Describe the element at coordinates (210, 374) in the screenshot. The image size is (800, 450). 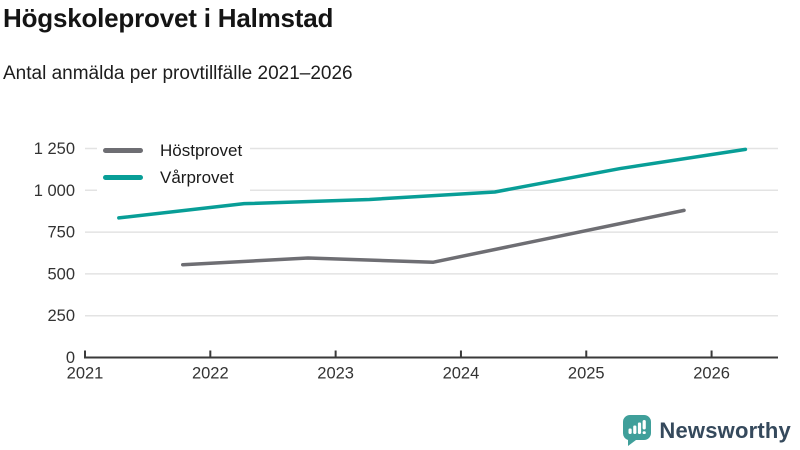
I see `x-tick-label: 2022` at that location.